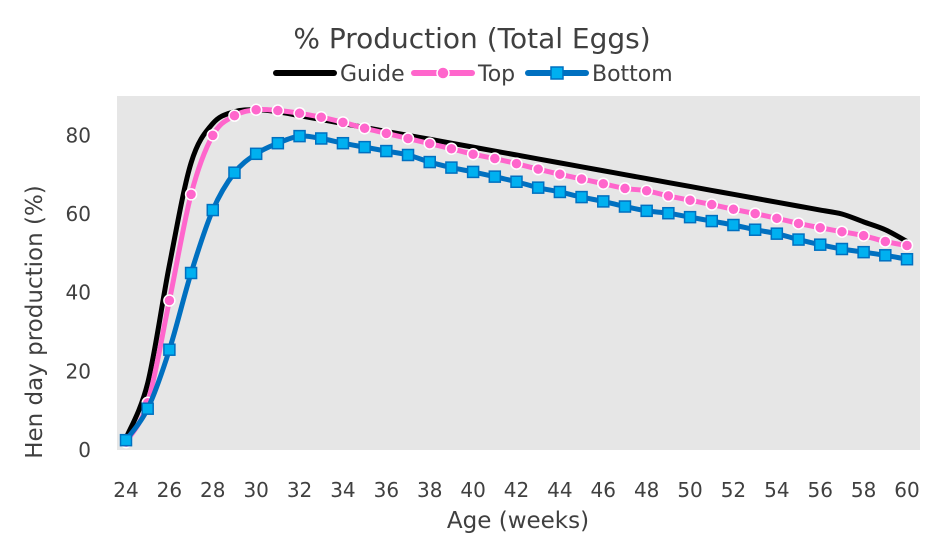  Describe the element at coordinates (603, 490) in the screenshot. I see `x-tick-label: 46` at that location.